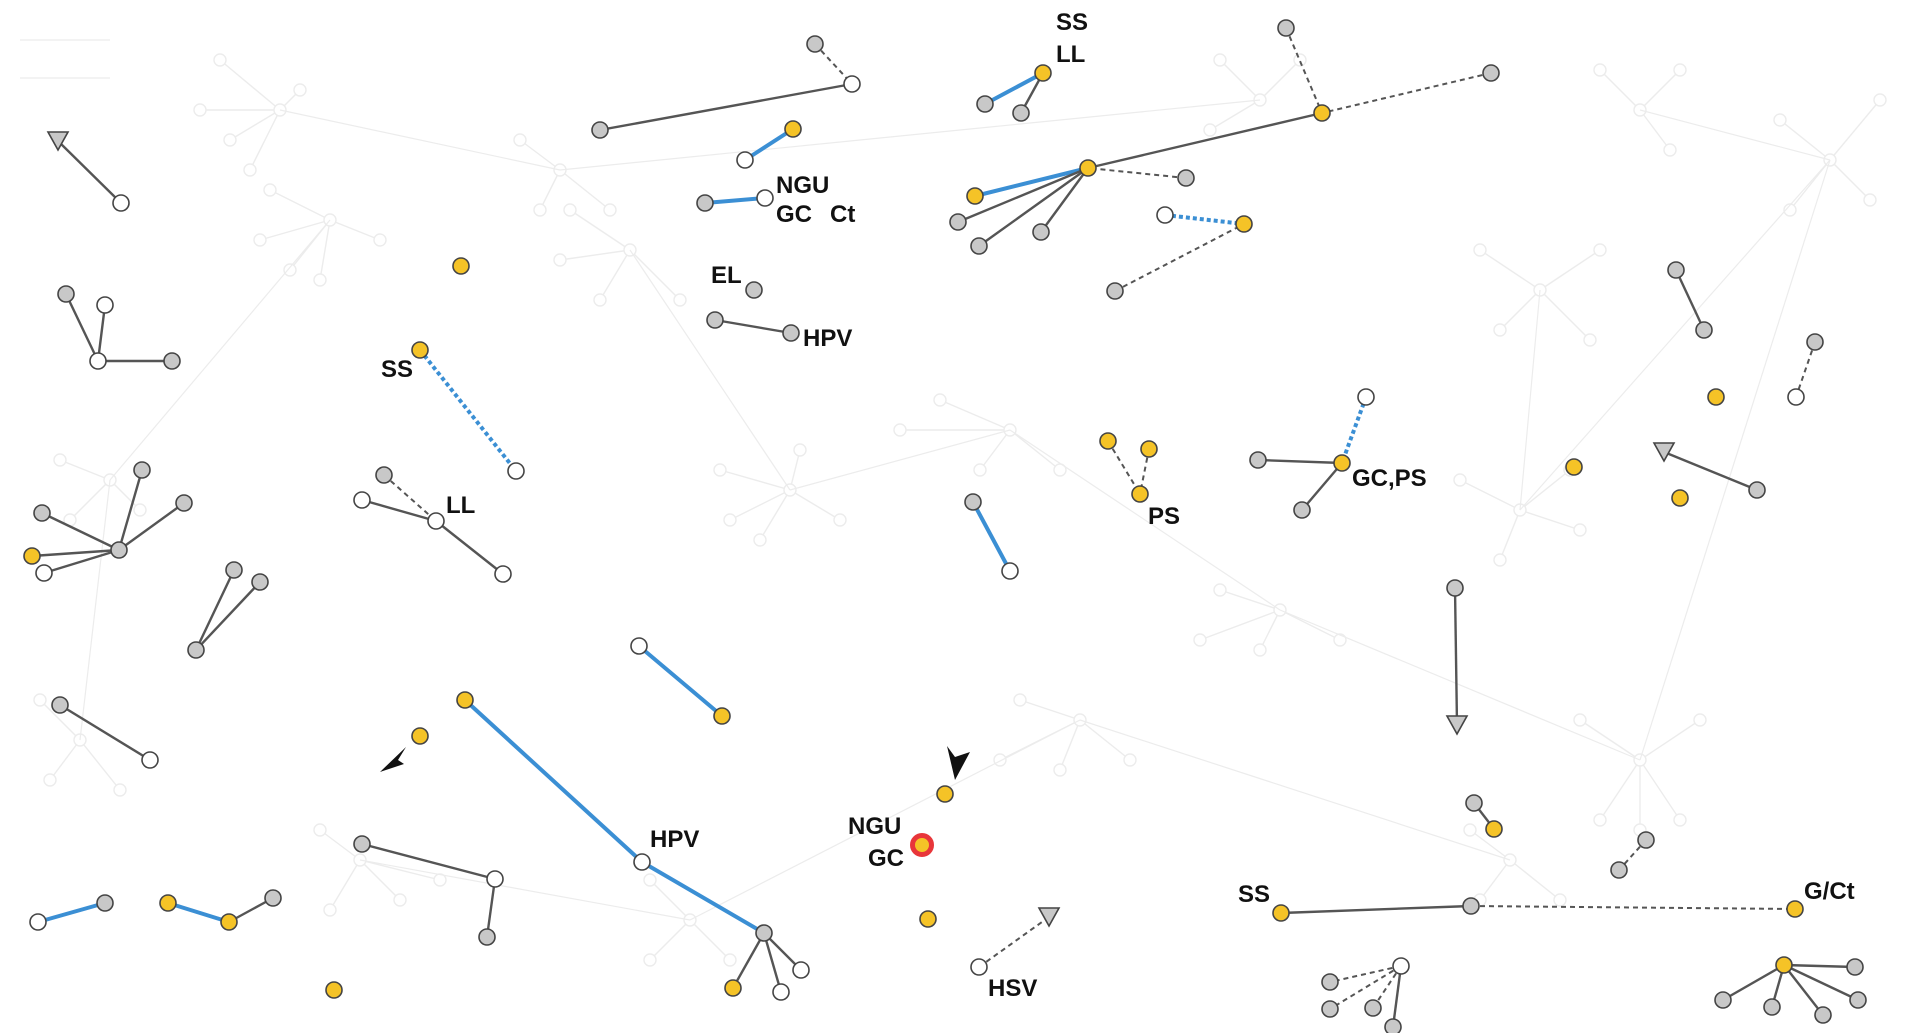 This screenshot has height=1033, width=1916. What do you see at coordinates (726, 275) in the screenshot?
I see `label-el: EL` at bounding box center [726, 275].